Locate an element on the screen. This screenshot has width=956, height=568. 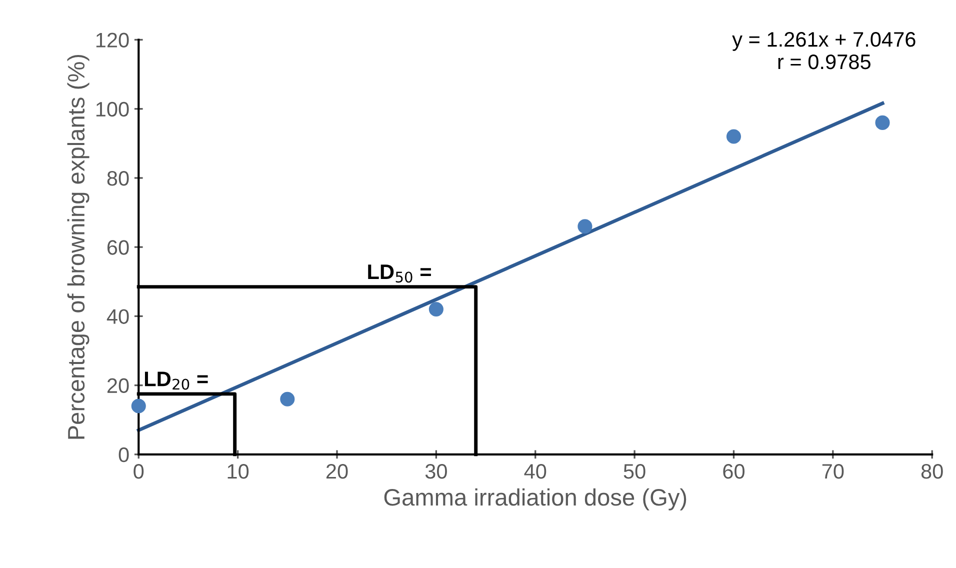
annotation: y = 1.261x + 7.0476 r = 0.9785 is located at coordinates (824, 51).